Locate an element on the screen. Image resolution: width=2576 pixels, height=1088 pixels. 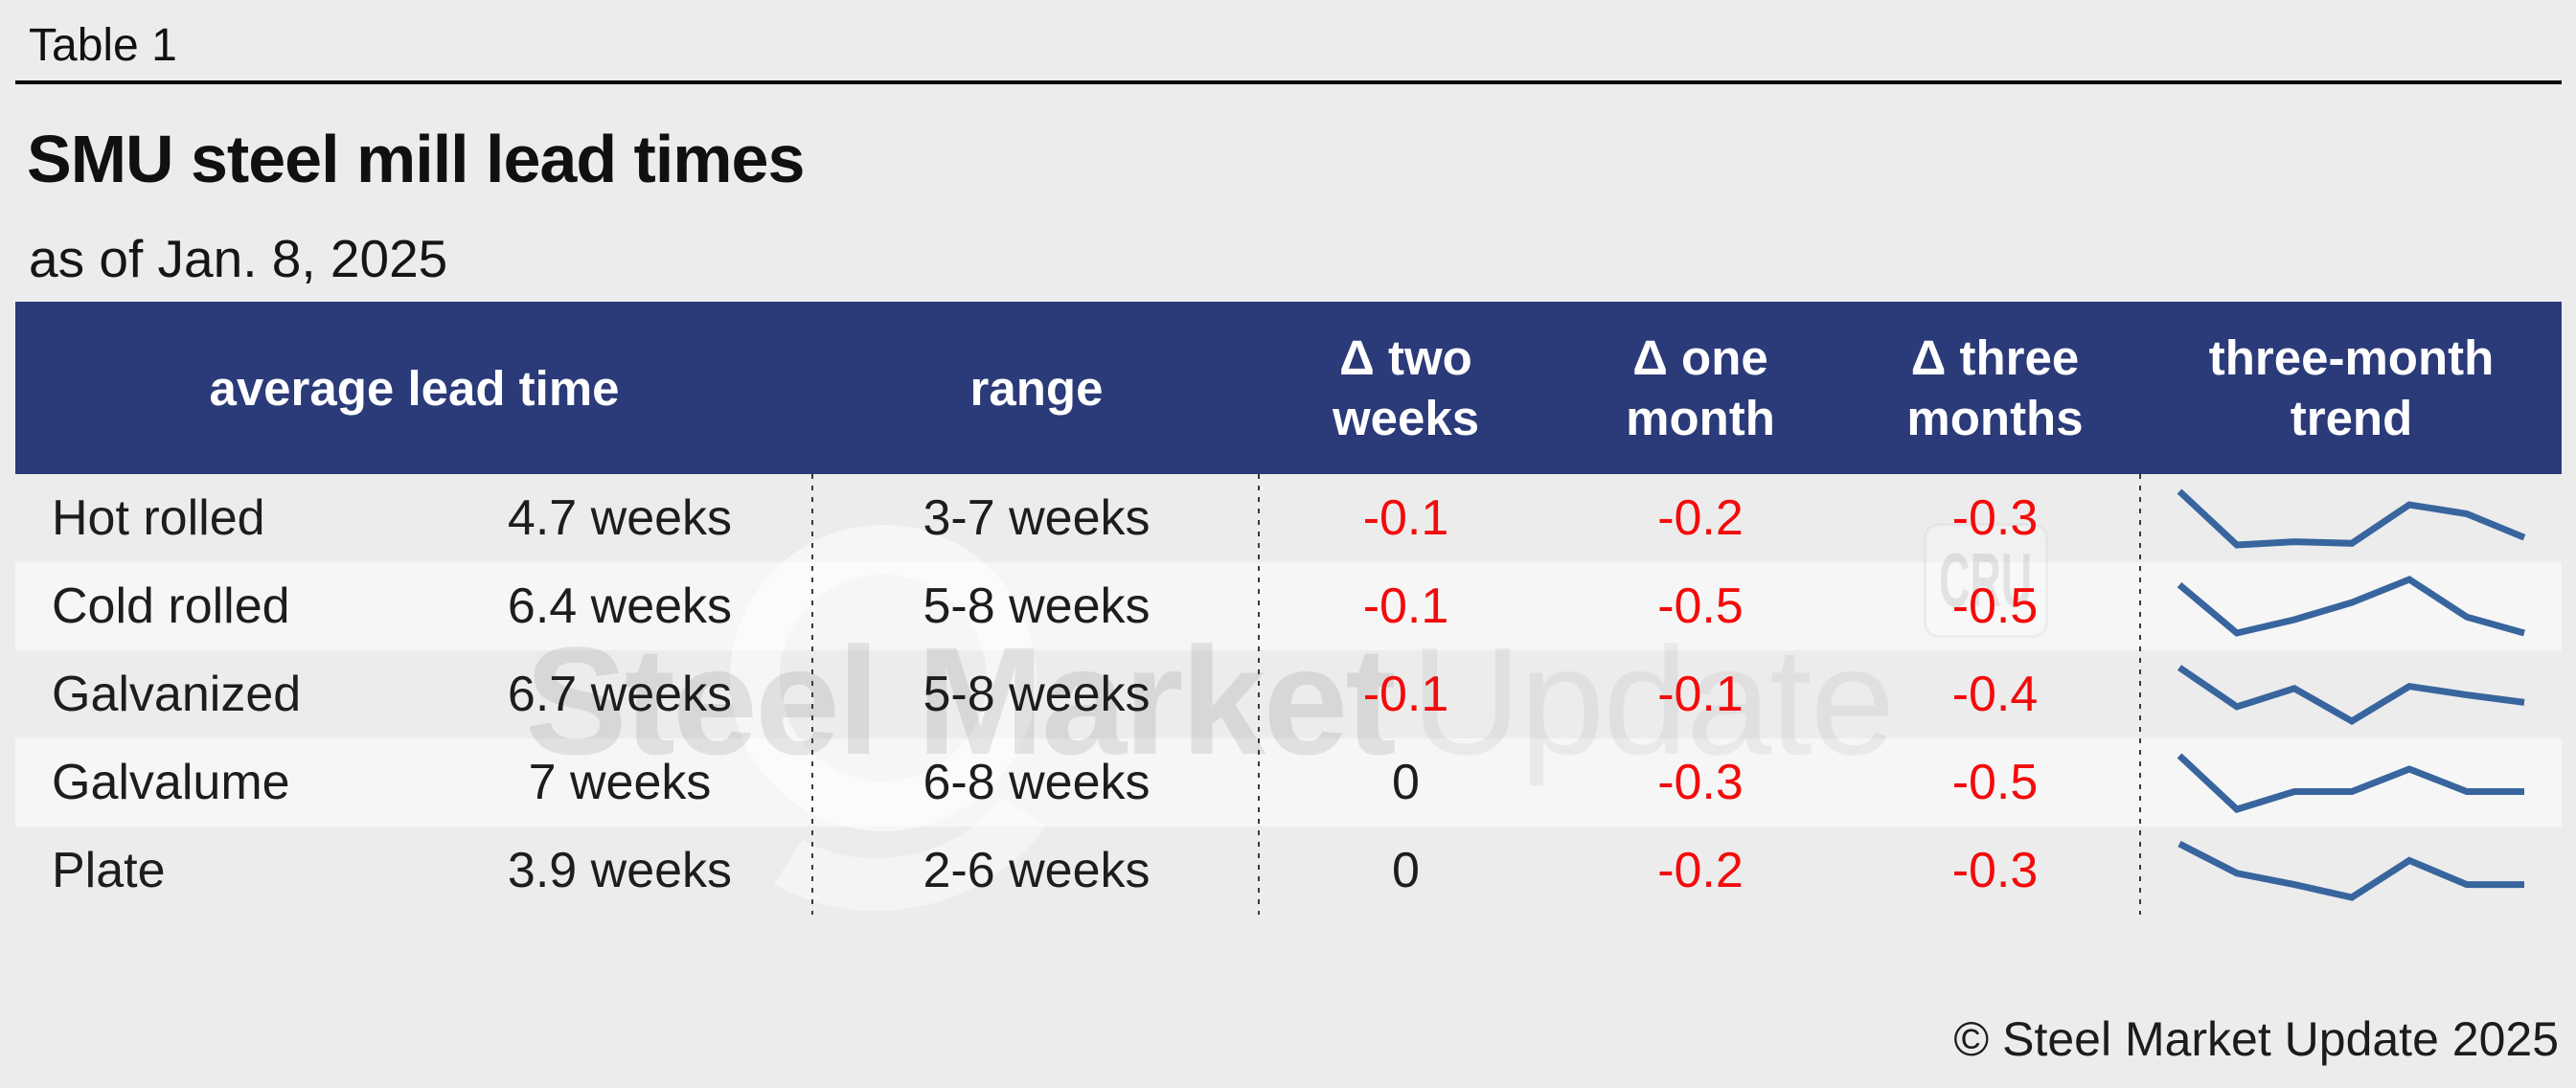
cell-average-lead-time: 4.7 weeks is located at coordinates (620, 518).